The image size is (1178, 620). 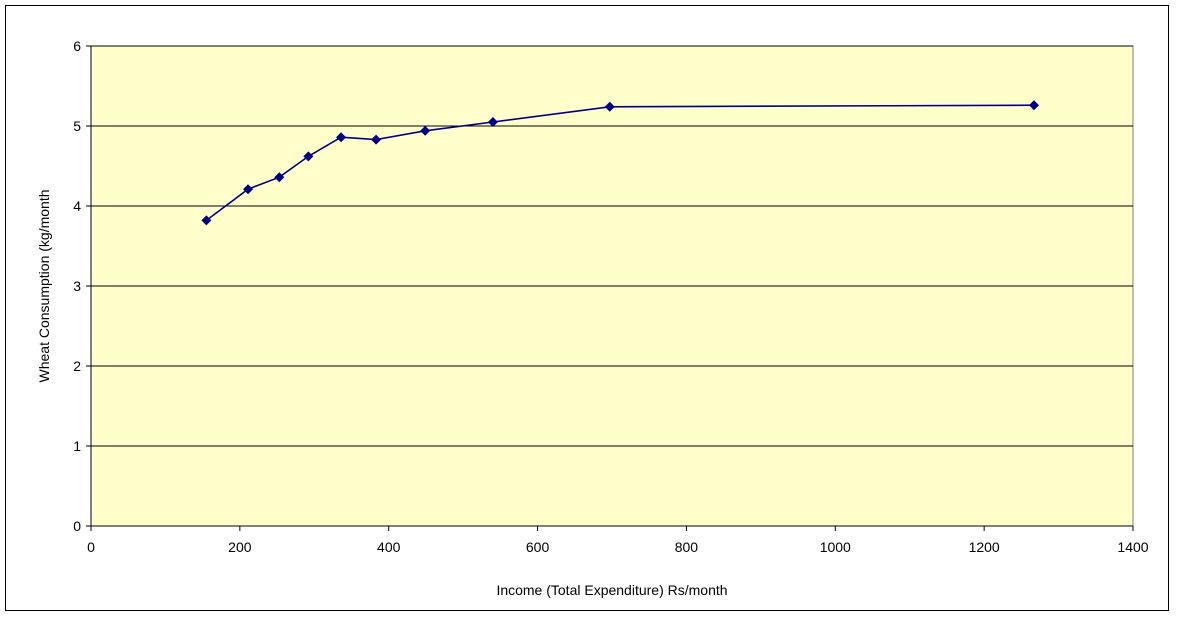 I want to click on x-tick-label-6: 1200, so click(x=984, y=547).